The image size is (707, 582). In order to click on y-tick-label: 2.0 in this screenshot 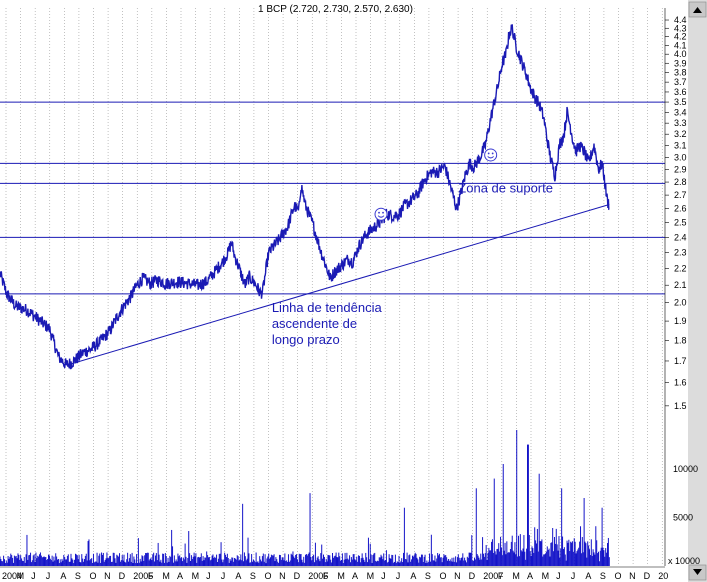, I will do `click(680, 303)`.